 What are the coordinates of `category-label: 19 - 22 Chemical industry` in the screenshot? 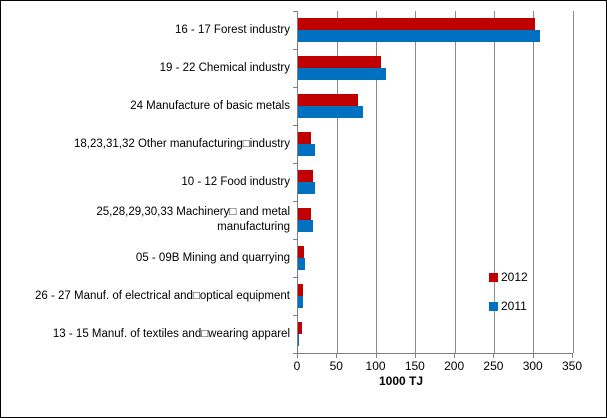 It's located at (224, 67).